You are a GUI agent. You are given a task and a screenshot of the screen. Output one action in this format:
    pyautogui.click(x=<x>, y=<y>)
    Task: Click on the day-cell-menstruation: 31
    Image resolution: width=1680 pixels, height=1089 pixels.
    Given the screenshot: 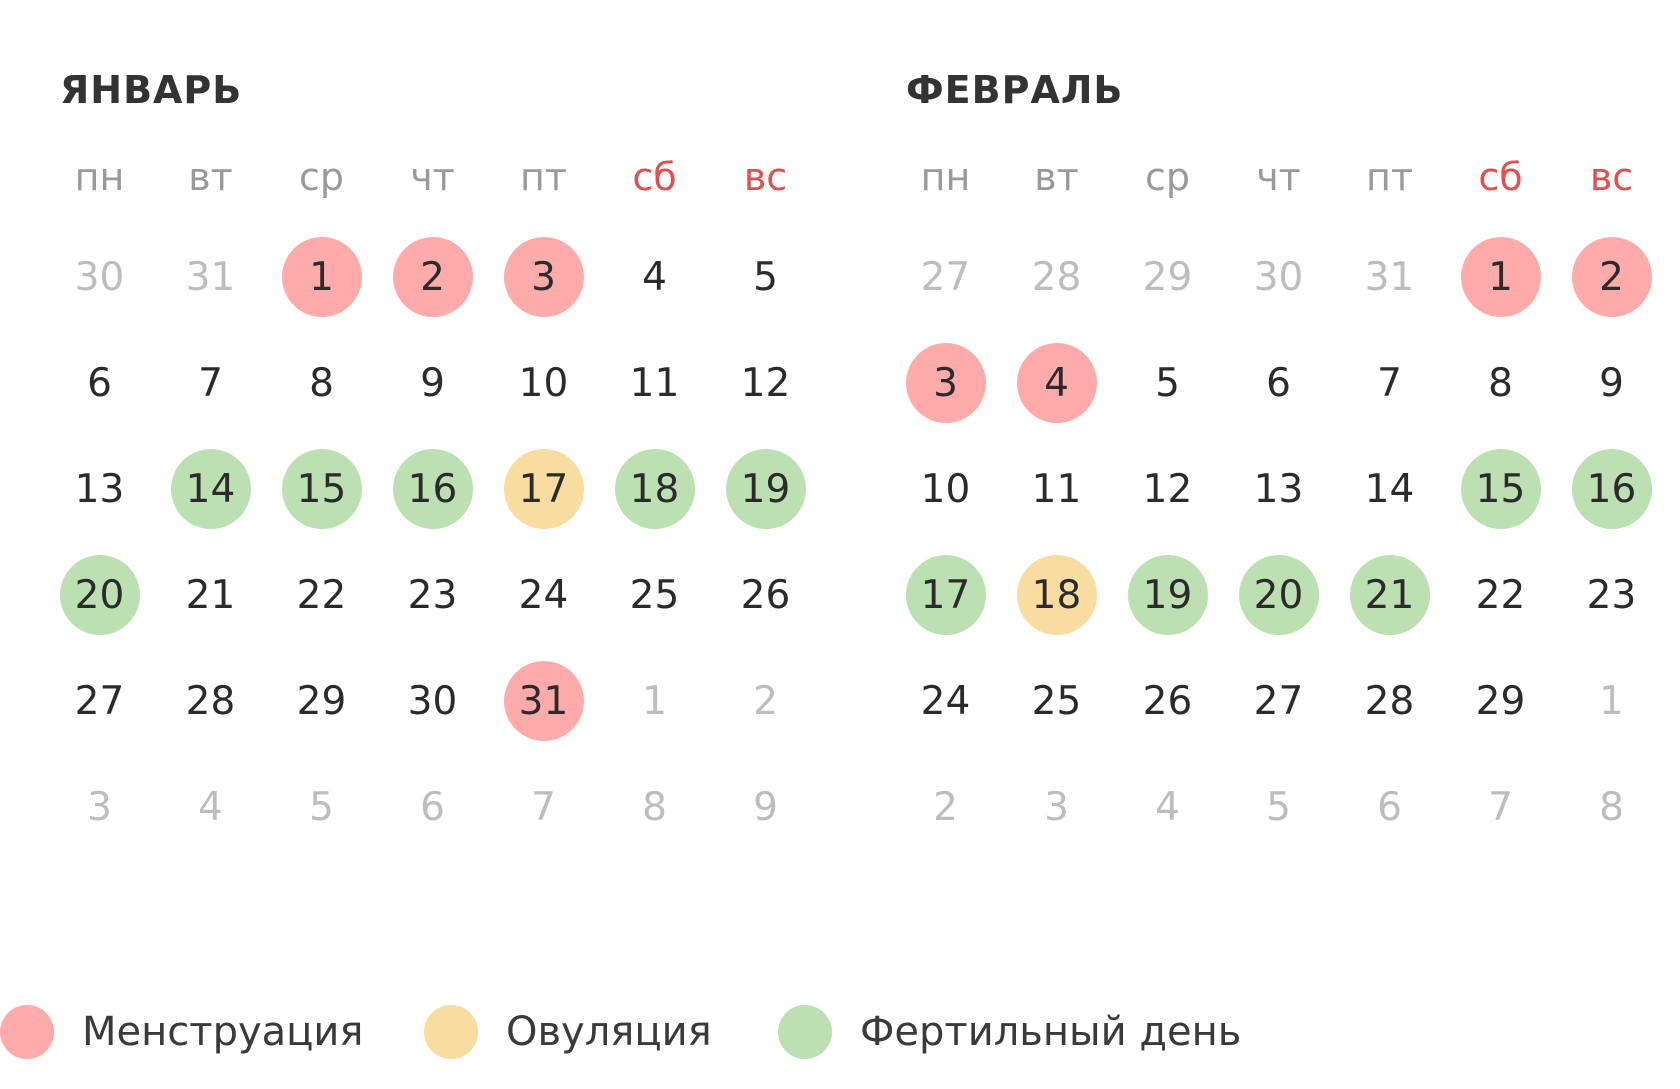 What is the action you would take?
    pyautogui.click(x=543, y=701)
    